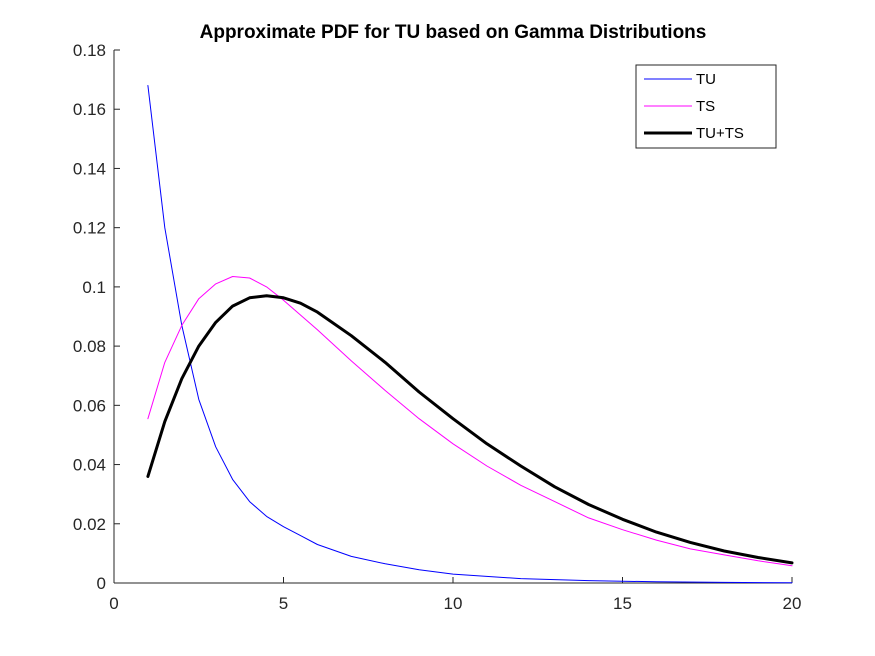 Image resolution: width=875 pixels, height=656 pixels. What do you see at coordinates (89, 50) in the screenshot?
I see `y-tick-label: 0.18` at bounding box center [89, 50].